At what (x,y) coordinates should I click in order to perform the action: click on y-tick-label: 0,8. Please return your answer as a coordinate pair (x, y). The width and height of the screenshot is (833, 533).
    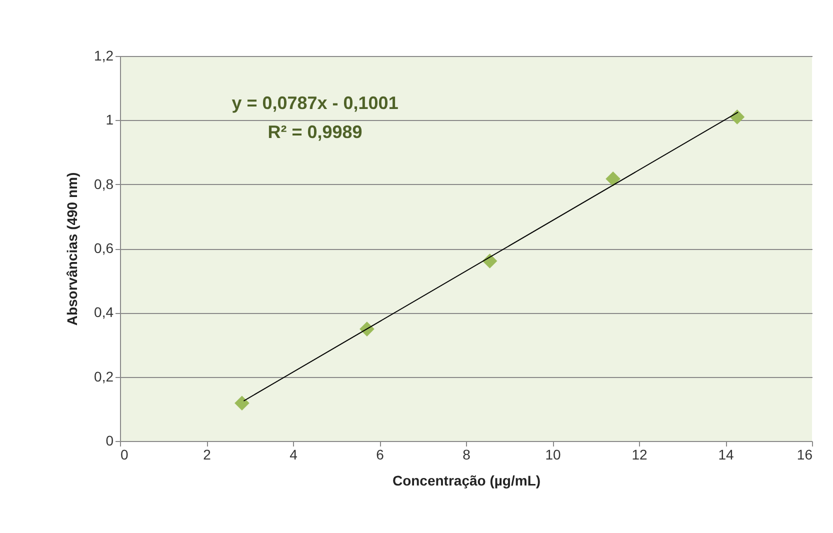
    Looking at the image, I should click on (104, 184).